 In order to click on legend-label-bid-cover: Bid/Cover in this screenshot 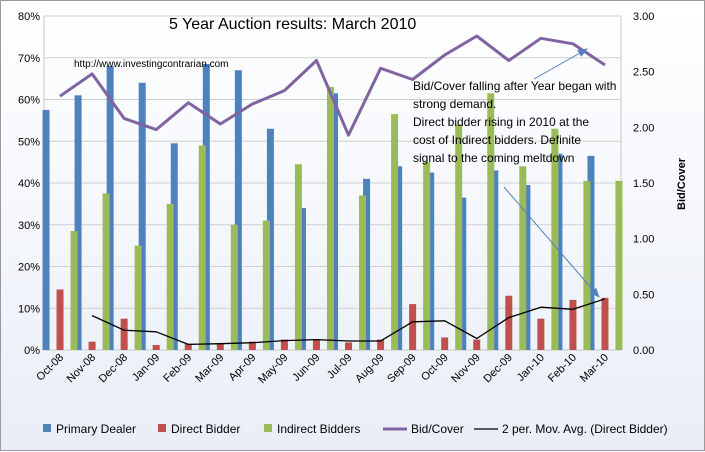, I will do `click(437, 429)`.